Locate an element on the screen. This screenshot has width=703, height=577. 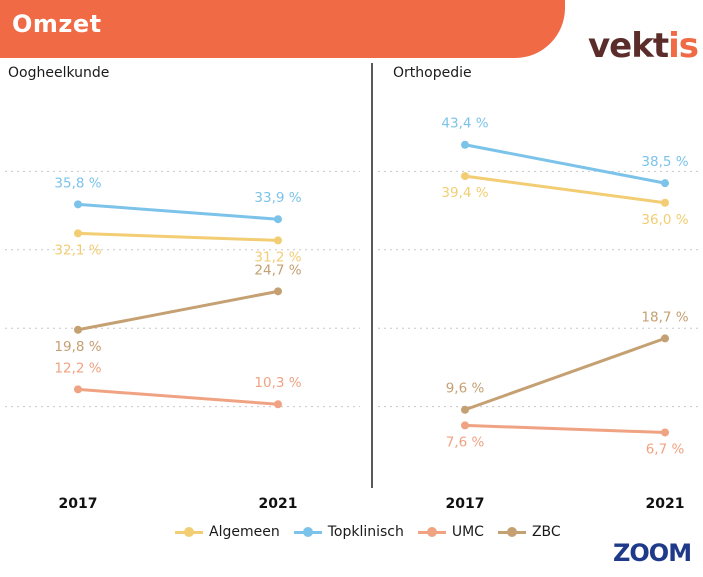
data-label-umc: 12,2 % is located at coordinates (77, 368).